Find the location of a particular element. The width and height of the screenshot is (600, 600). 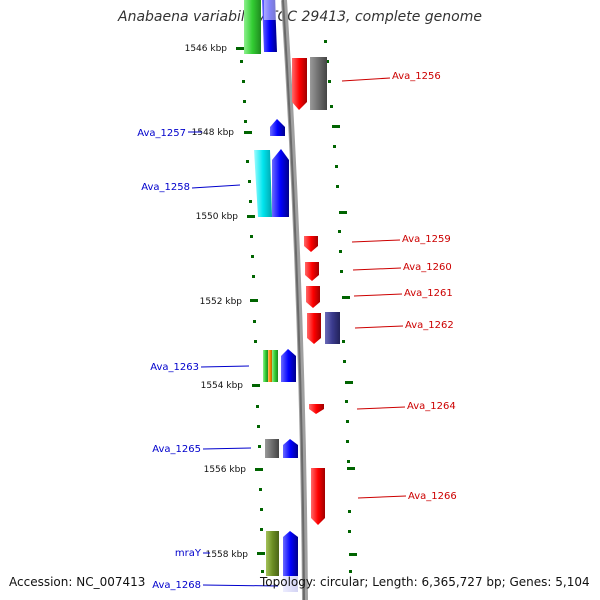

gene-label: Ava_1261 is located at coordinates (428, 293).